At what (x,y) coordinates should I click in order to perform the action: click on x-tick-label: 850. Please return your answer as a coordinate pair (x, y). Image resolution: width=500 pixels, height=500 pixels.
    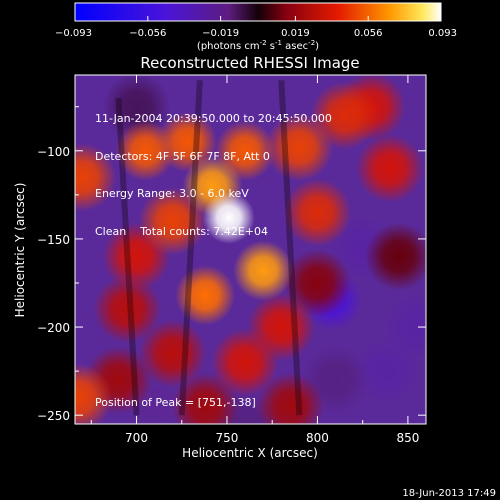
    Looking at the image, I should click on (407, 438).